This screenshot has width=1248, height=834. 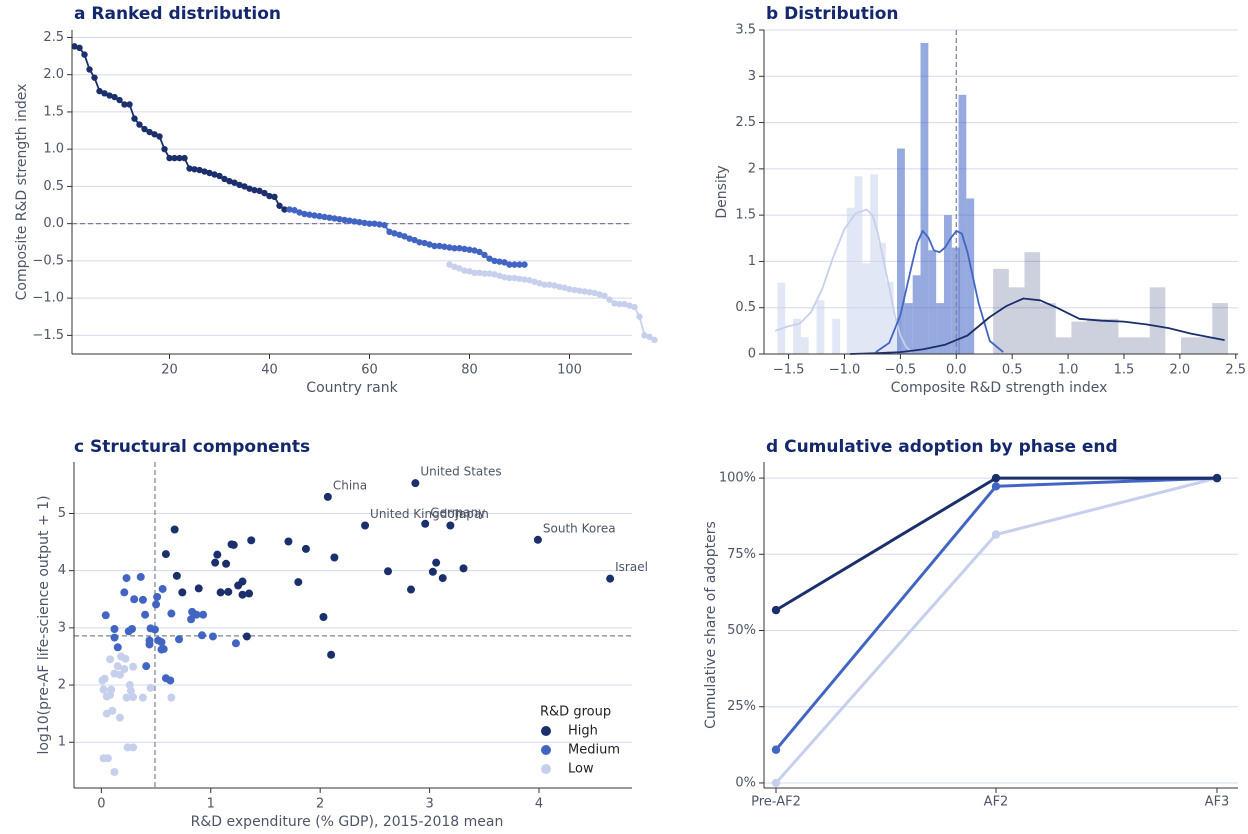 What do you see at coordinates (48, 298) in the screenshot?
I see `panel-a-y-tick-label: −1.0` at bounding box center [48, 298].